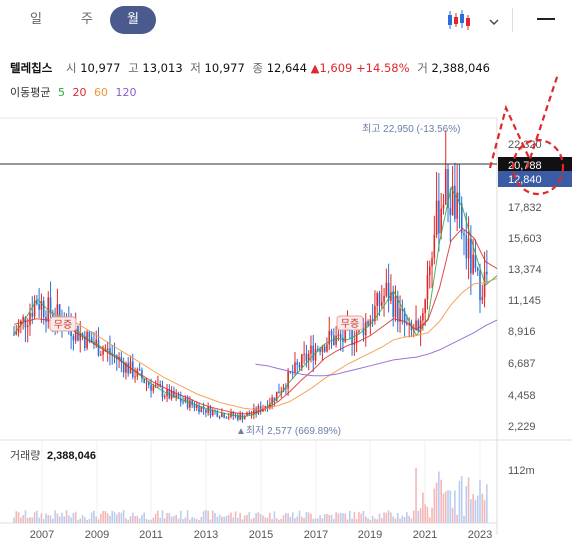  Describe the element at coordinates (25, 455) in the screenshot. I see `volume-label: 거래량` at that location.